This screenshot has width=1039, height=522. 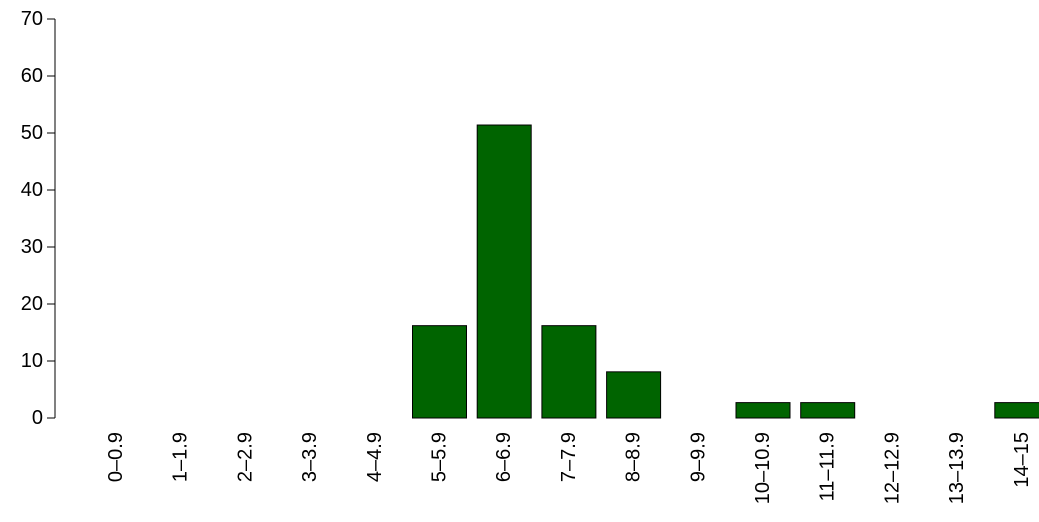 I want to click on y-tick-label: 70, so click(x=32, y=19).